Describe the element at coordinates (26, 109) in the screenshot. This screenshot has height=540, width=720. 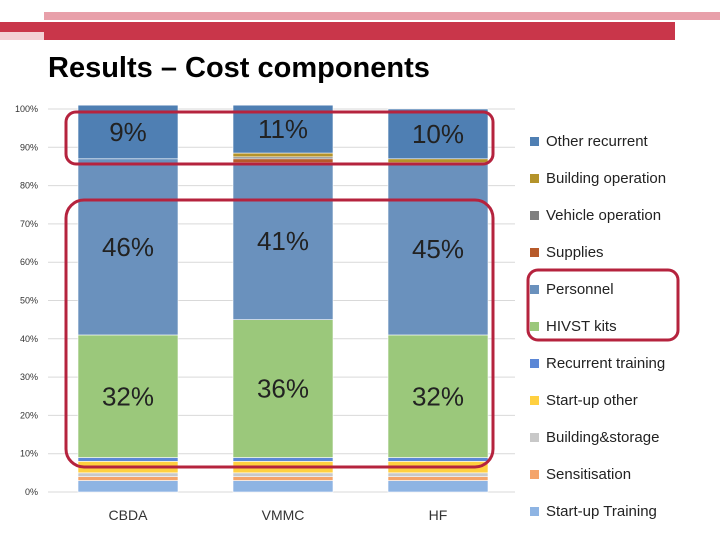
I see `y-tick-label: 100%` at that location.